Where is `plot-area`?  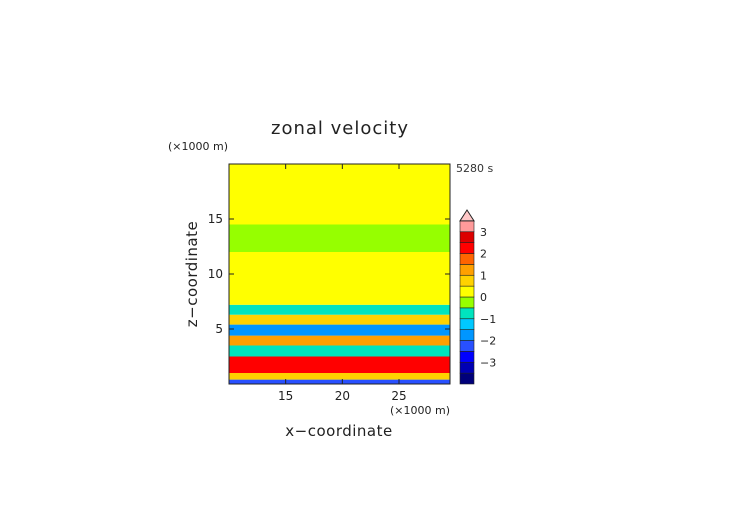
plot-area is located at coordinates (339, 274).